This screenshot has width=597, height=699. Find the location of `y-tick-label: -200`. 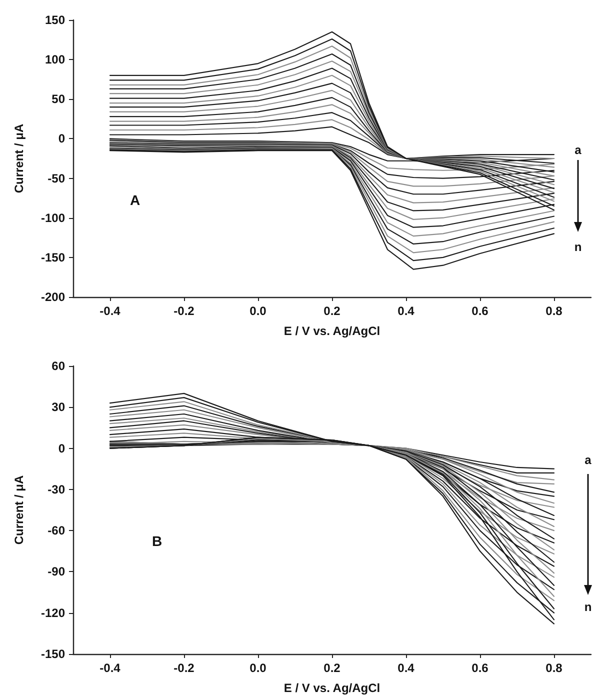

y-tick-label: -200 is located at coordinates (53, 297).